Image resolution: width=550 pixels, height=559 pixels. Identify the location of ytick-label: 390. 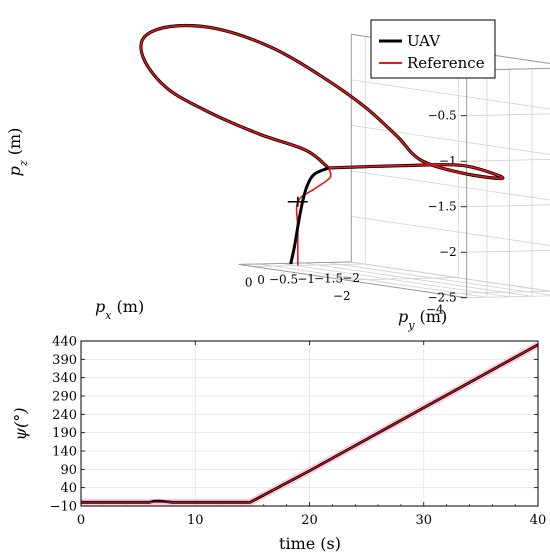
(64, 360).